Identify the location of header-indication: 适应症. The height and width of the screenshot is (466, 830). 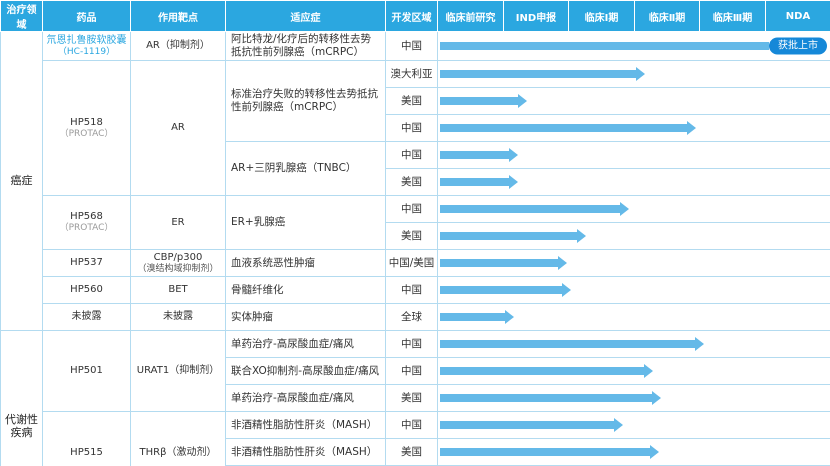
(305, 16).